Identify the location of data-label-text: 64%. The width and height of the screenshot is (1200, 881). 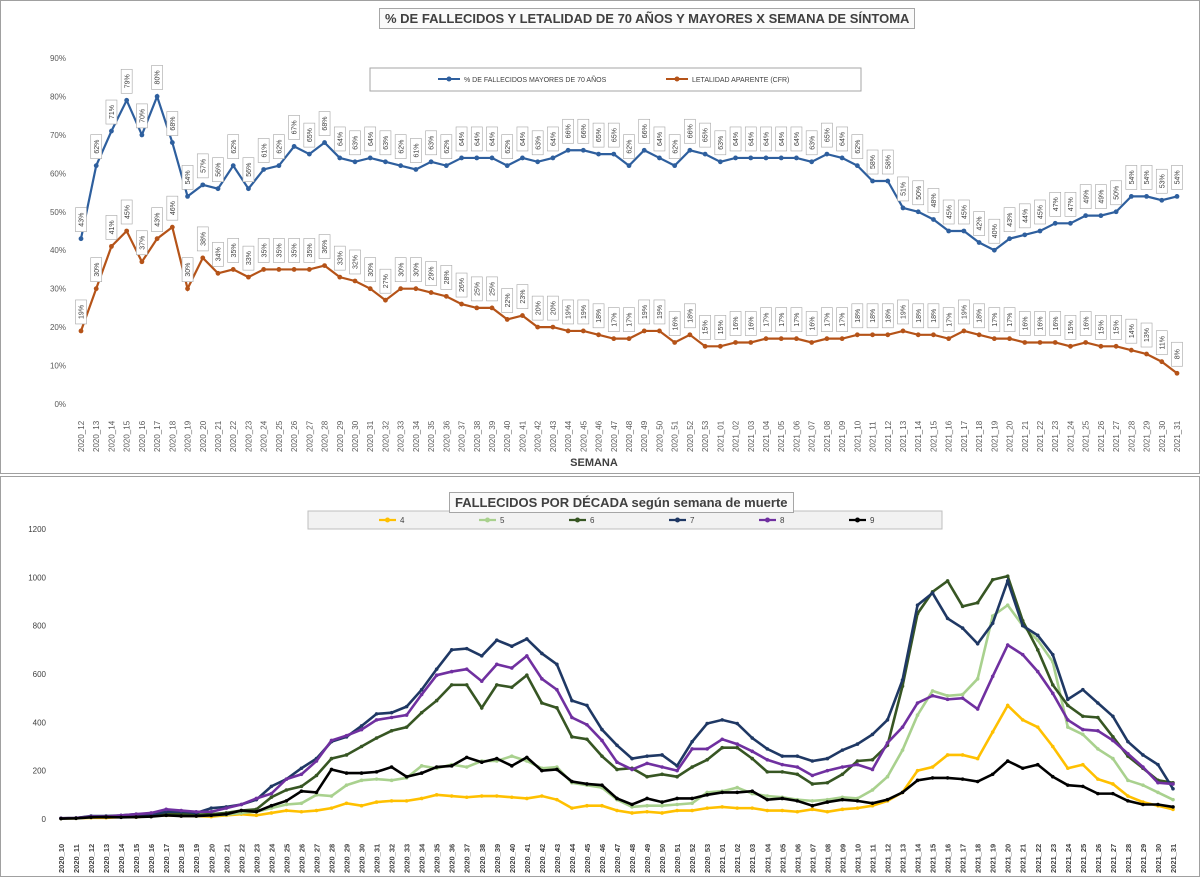
(782, 139).